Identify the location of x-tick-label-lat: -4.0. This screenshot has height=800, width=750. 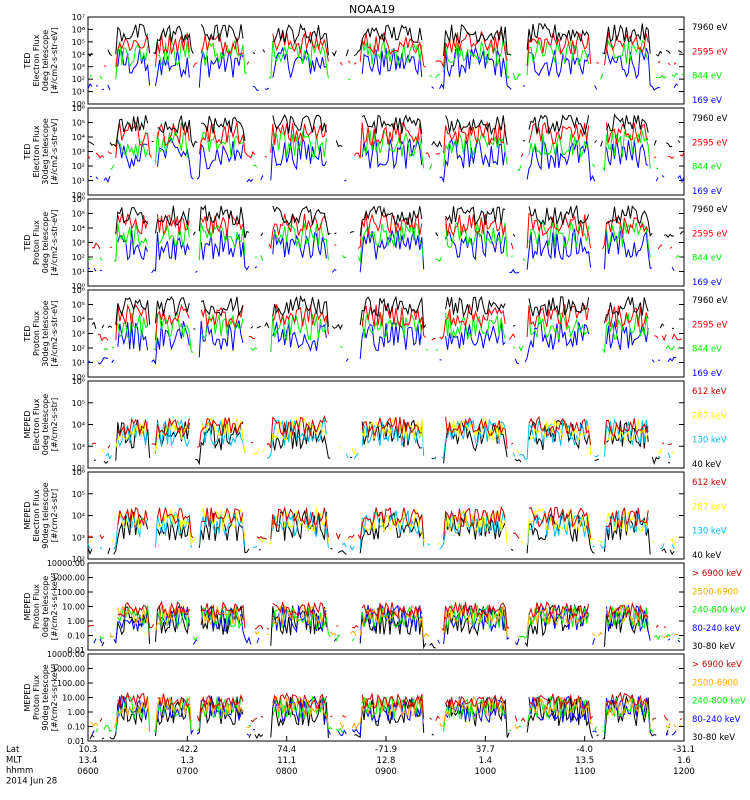
(584, 750).